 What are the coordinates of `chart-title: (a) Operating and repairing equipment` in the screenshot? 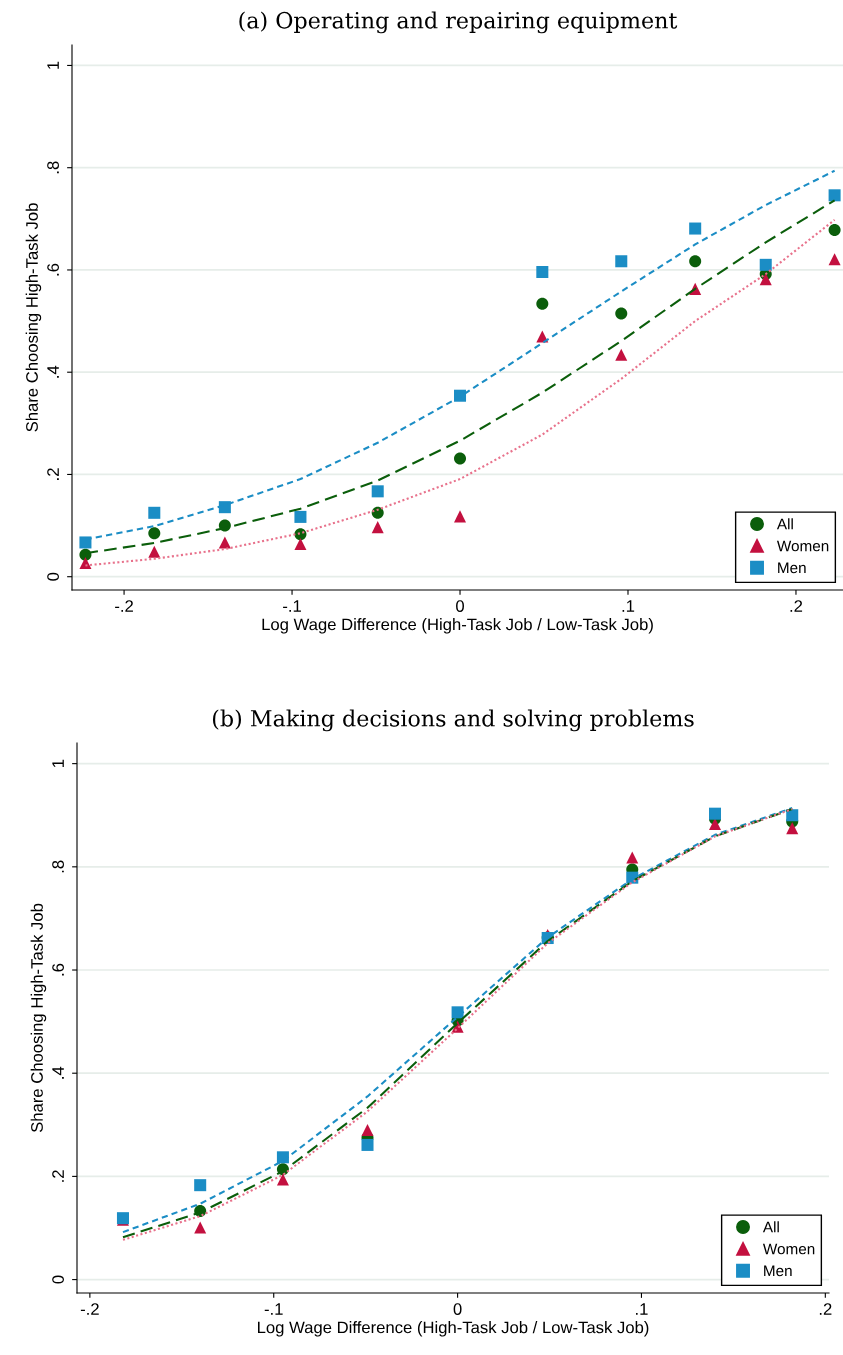 It's located at (458, 22).